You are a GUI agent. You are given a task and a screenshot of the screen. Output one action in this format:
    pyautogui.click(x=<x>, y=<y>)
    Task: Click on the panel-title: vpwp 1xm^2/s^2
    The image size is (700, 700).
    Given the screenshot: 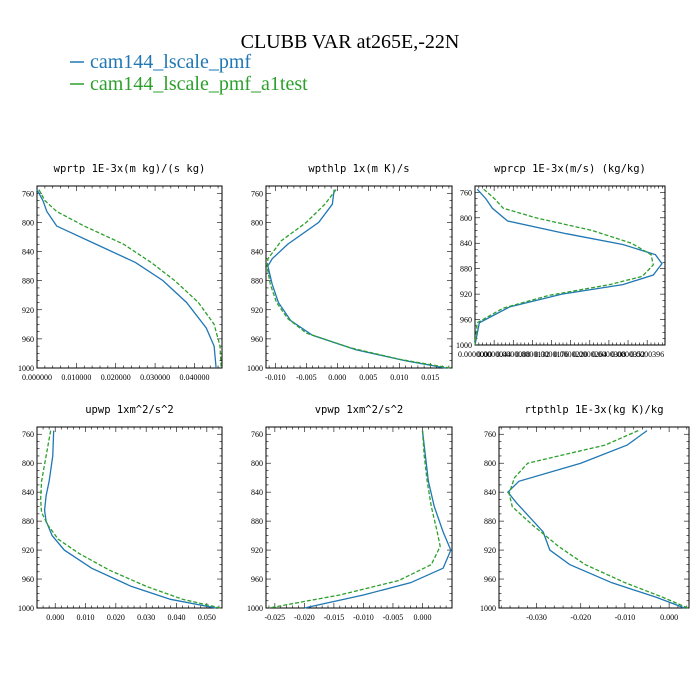 What is the action you would take?
    pyautogui.click(x=359, y=410)
    